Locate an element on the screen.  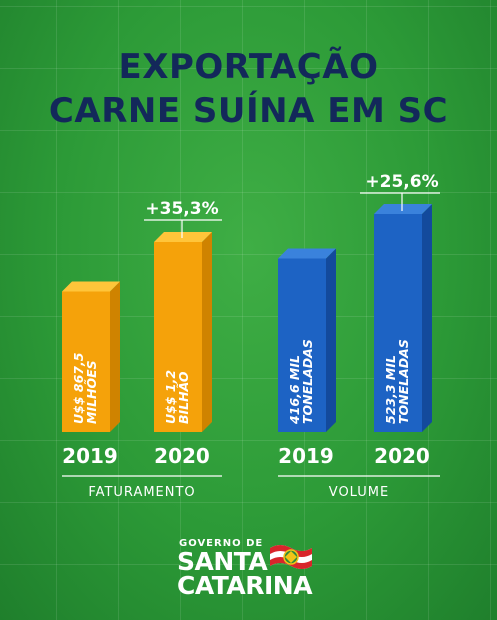
logo-line1: SANTA is located at coordinates (222, 561).